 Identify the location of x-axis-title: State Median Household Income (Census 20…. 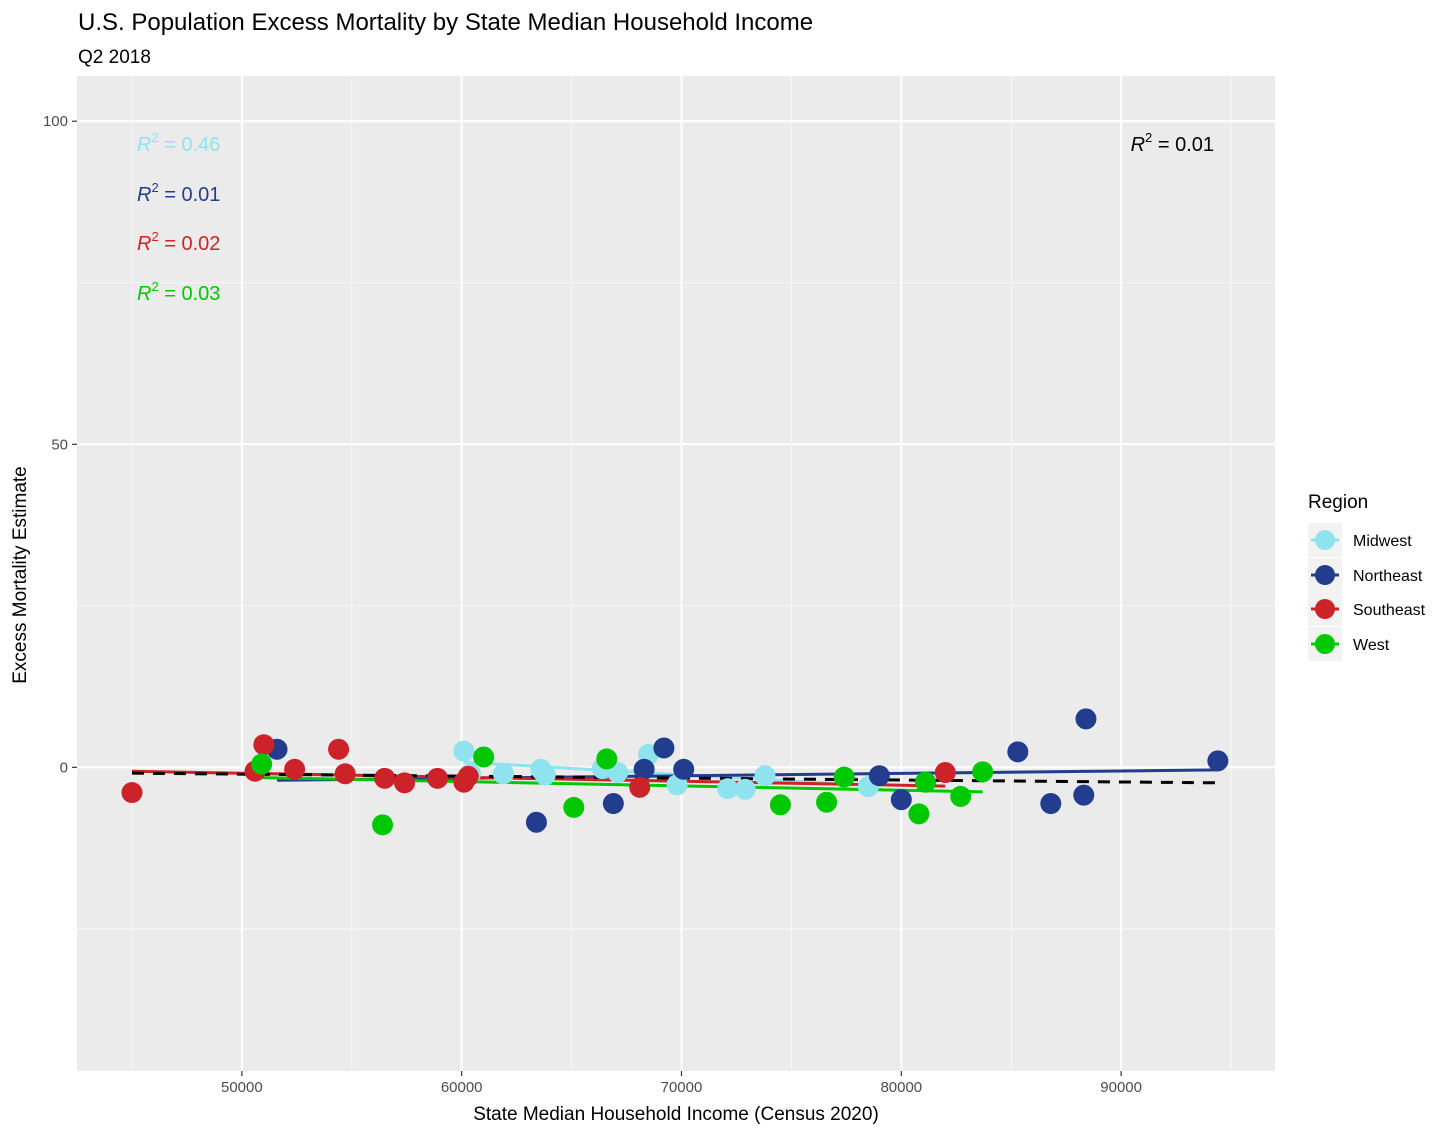
(676, 1114).